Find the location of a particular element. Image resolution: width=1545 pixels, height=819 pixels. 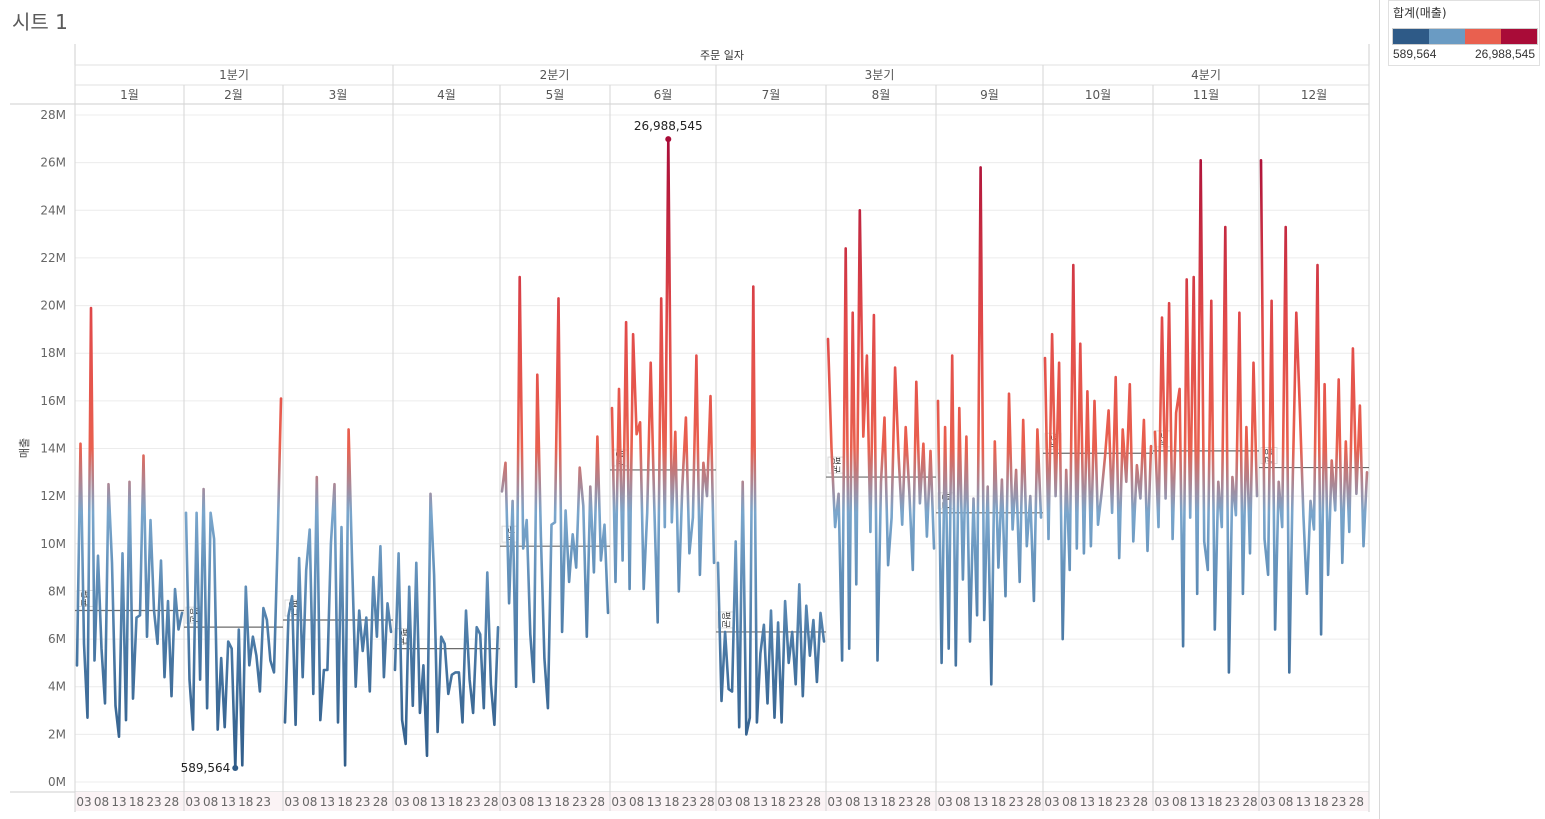

month-header: 1월 is located at coordinates (129, 95).